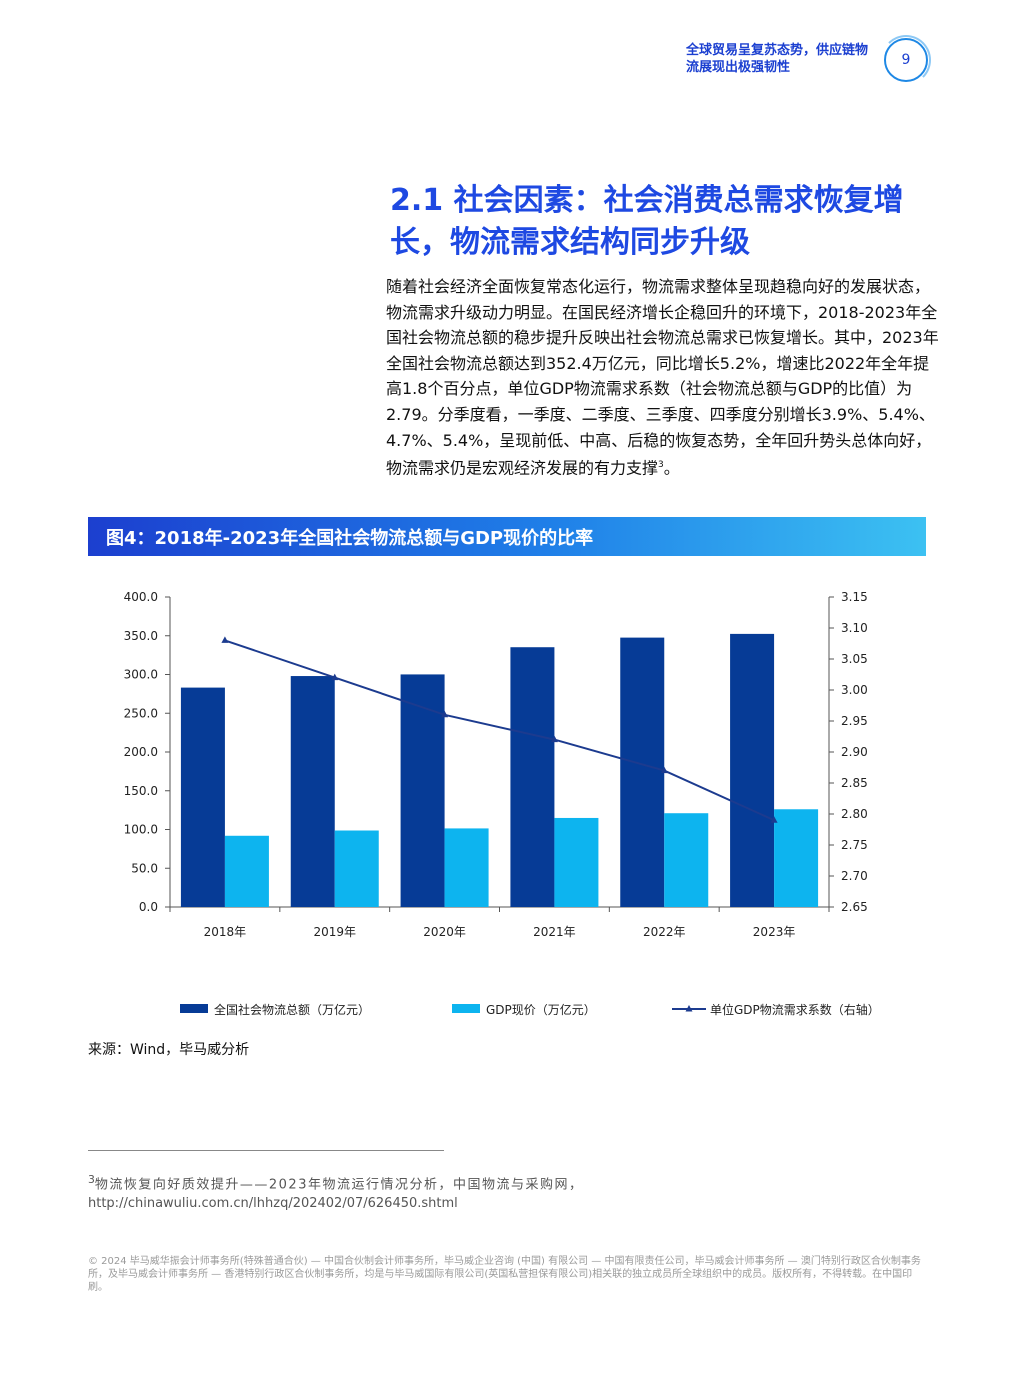  I want to click on y-right-tick-label: 3.00, so click(854, 690).